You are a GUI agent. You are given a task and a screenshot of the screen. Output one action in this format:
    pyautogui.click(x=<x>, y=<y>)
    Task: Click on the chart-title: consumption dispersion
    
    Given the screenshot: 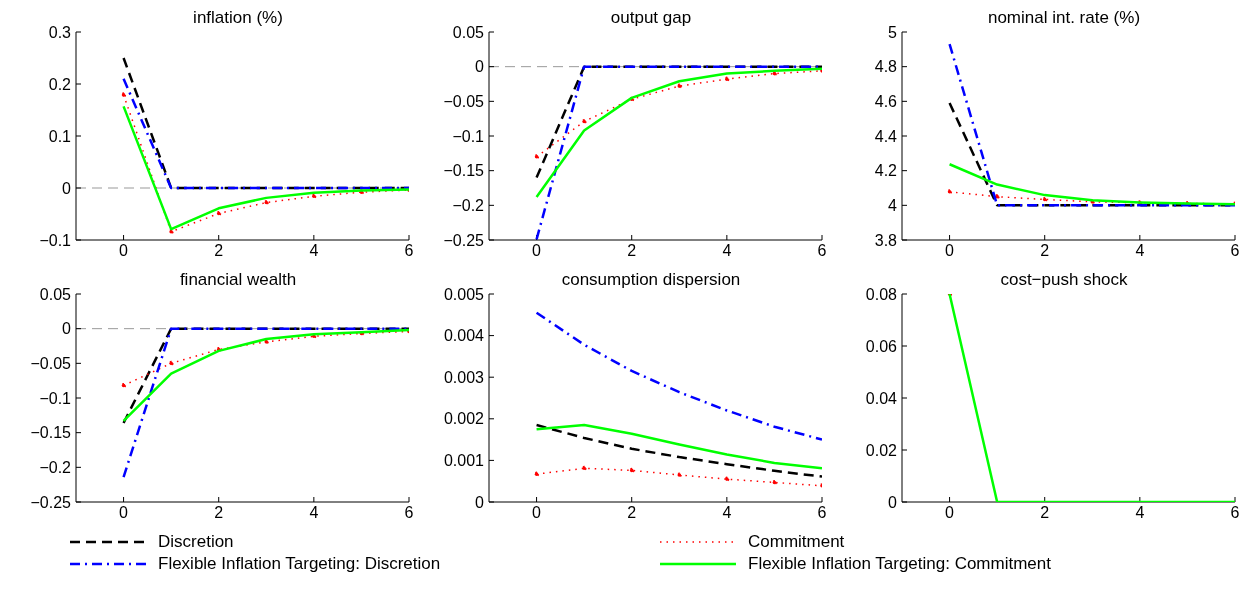 What is the action you would take?
    pyautogui.click(x=651, y=279)
    